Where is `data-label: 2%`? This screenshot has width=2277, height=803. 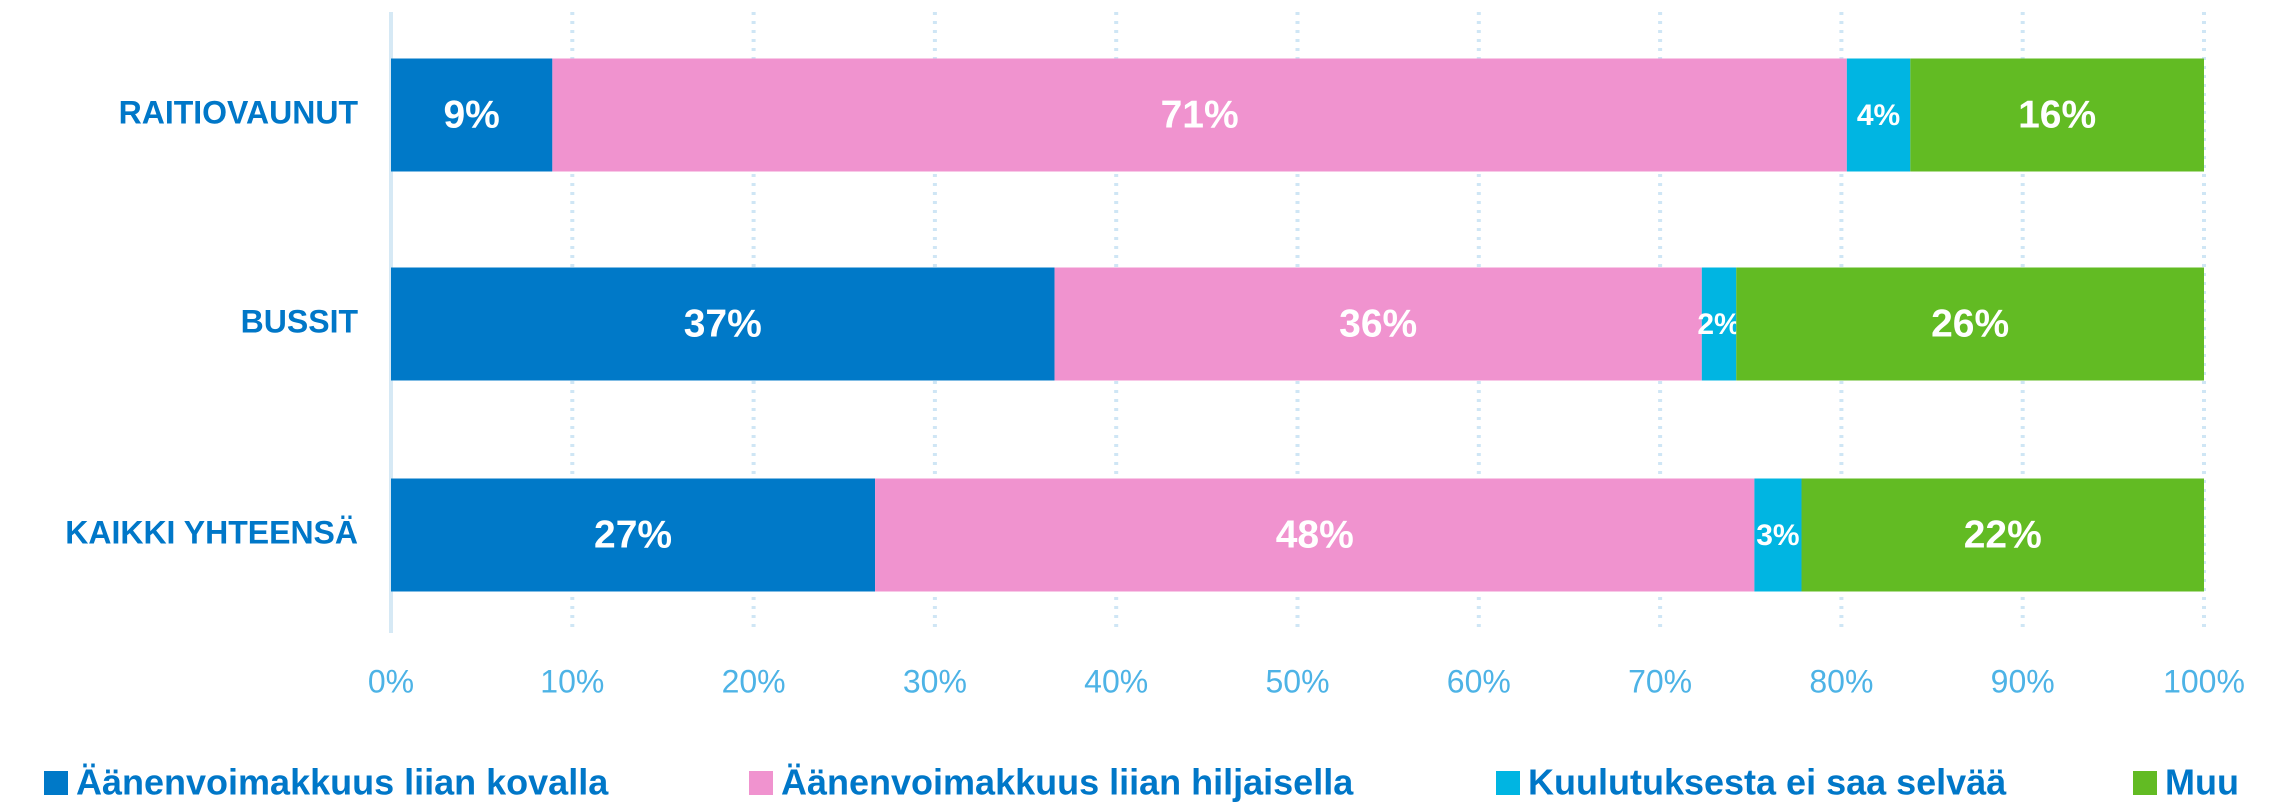 data-label: 2% is located at coordinates (1718, 324).